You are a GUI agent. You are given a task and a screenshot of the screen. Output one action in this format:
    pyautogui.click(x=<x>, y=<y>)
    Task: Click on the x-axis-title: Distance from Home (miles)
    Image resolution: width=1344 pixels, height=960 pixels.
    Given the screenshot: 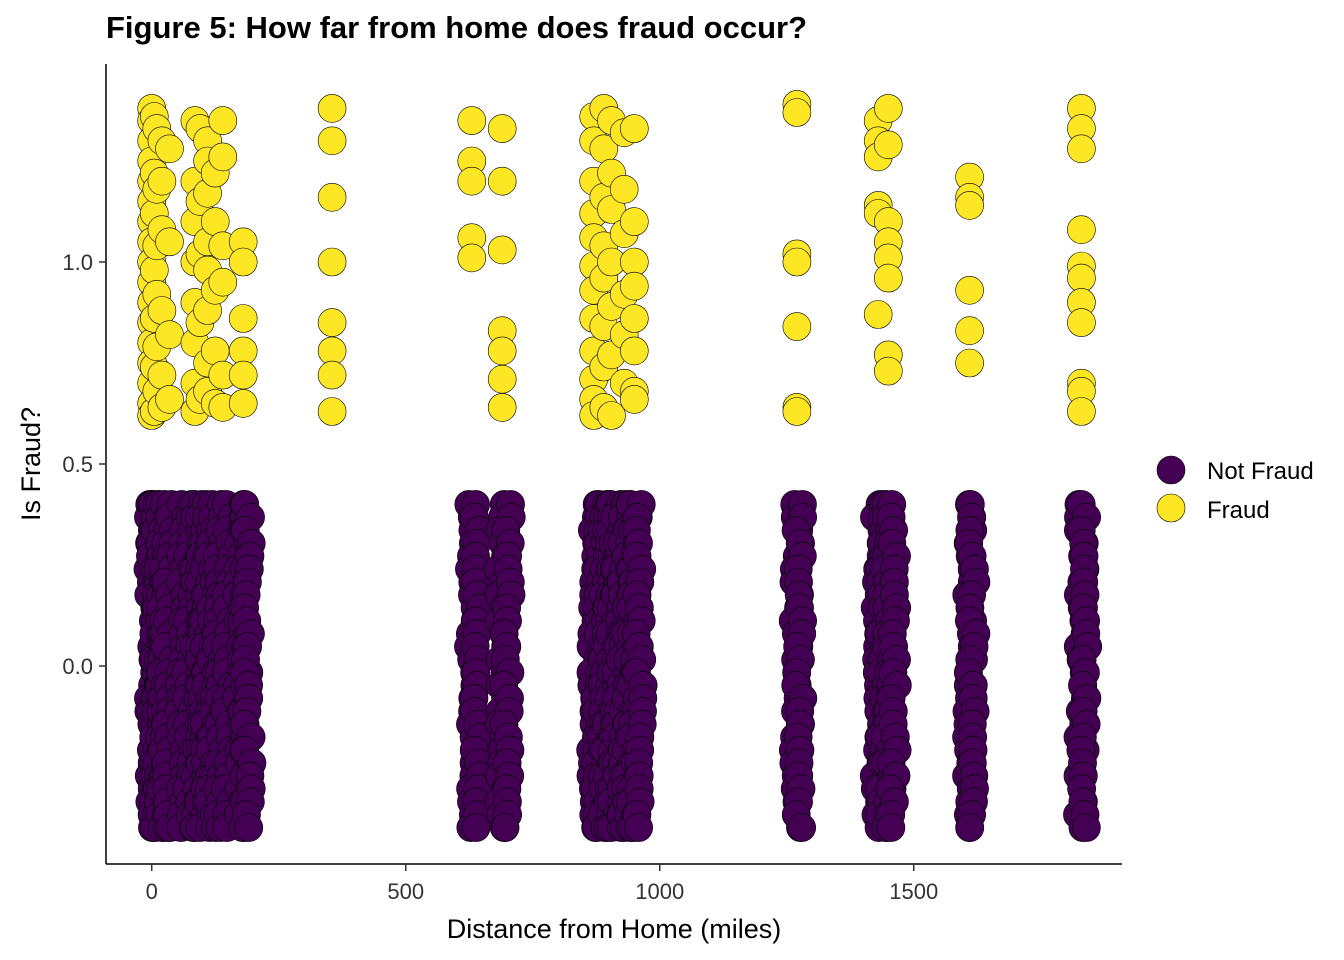 What is the action you would take?
    pyautogui.click(x=614, y=929)
    